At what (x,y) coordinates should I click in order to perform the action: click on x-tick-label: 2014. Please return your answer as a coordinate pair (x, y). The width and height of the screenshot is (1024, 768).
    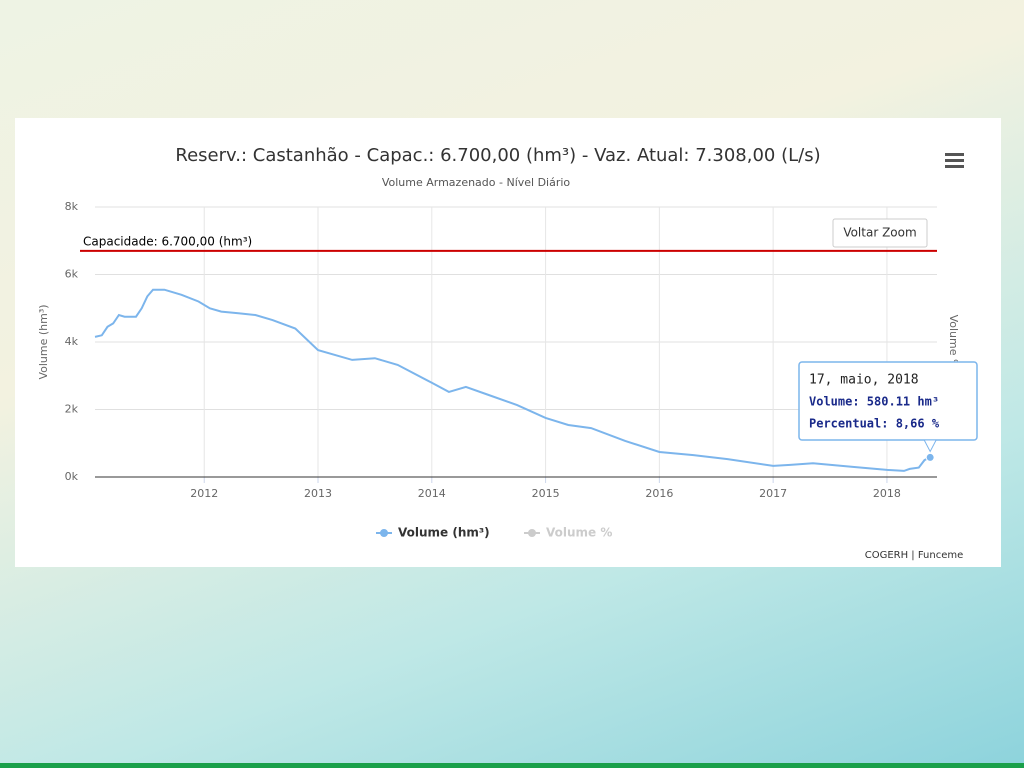
    Looking at the image, I should click on (432, 493).